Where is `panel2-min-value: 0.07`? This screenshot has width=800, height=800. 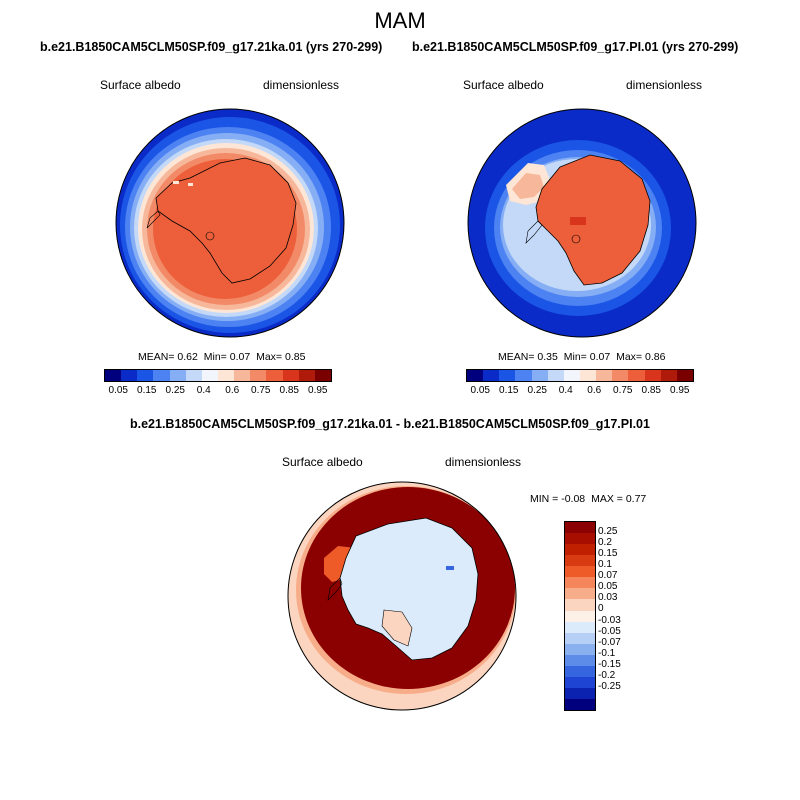
panel2-min-value: 0.07 is located at coordinates (600, 357).